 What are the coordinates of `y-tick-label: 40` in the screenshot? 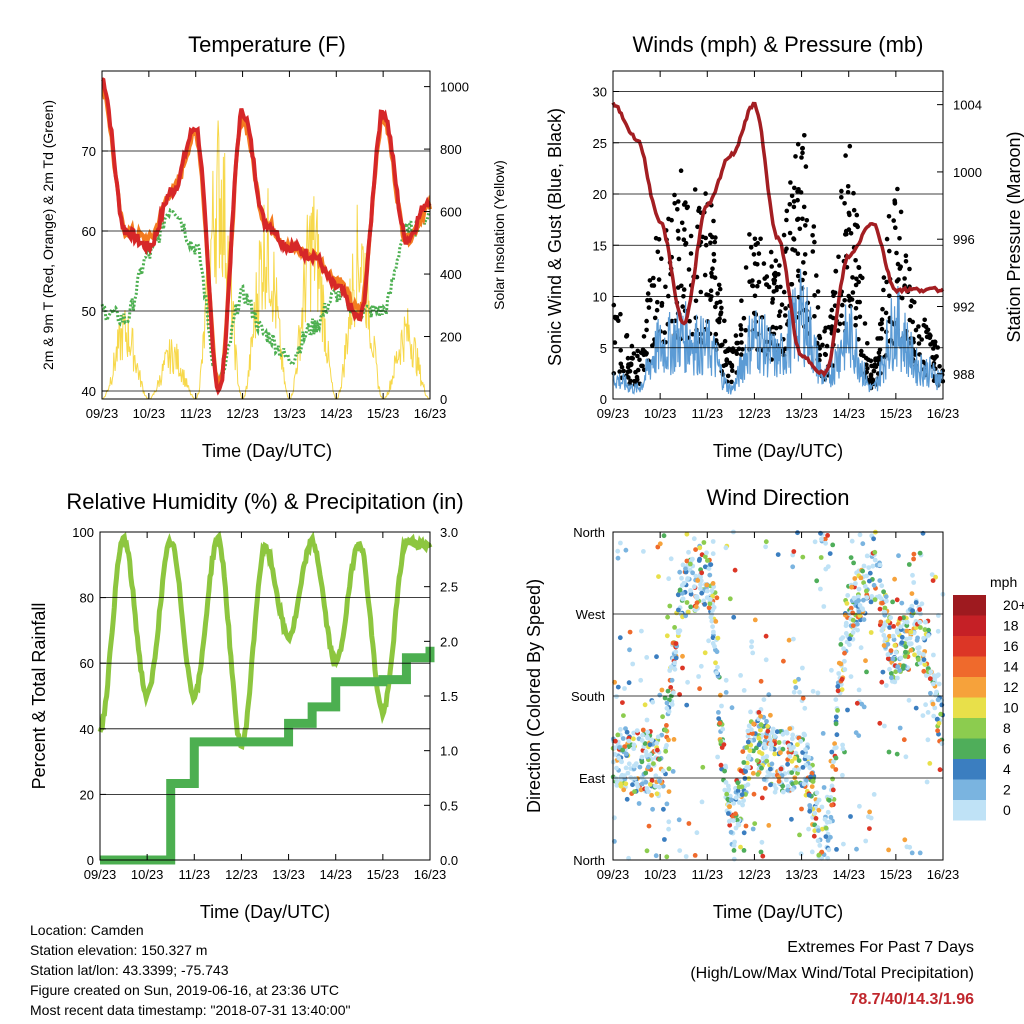 It's located at (89, 391).